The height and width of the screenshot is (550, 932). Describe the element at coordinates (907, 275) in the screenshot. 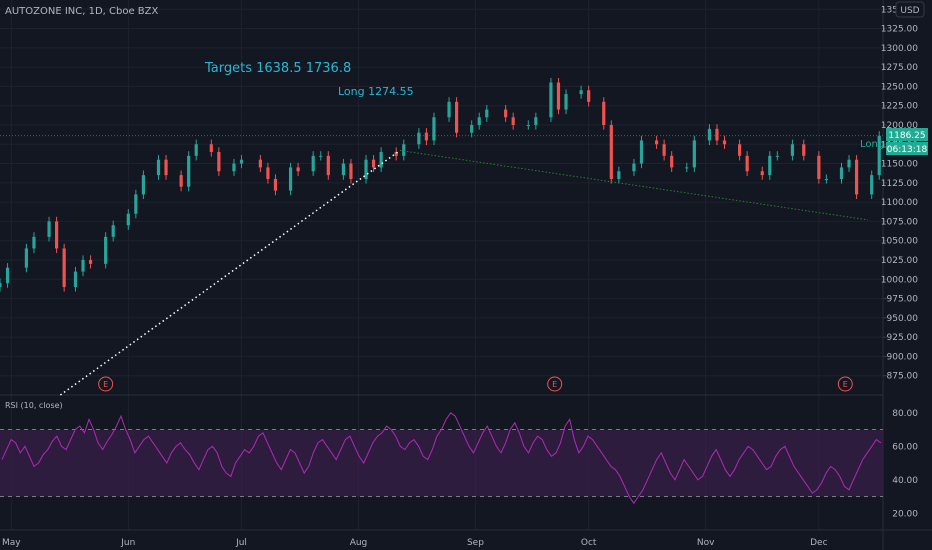

I see `price-axis-bg` at that location.